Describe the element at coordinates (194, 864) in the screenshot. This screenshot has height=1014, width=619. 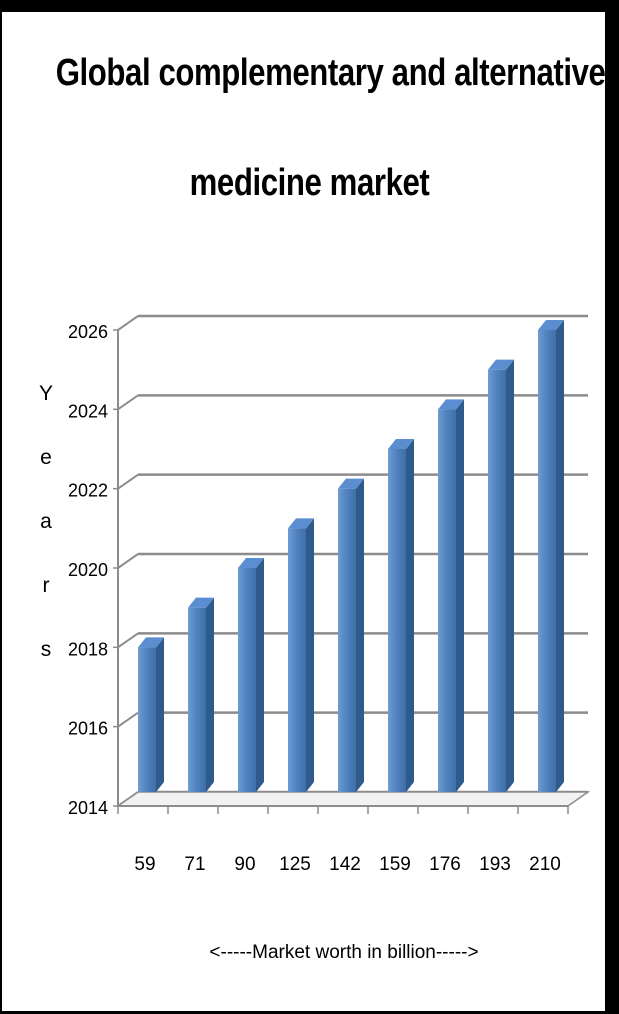
I see `x-tick-label: 71` at that location.